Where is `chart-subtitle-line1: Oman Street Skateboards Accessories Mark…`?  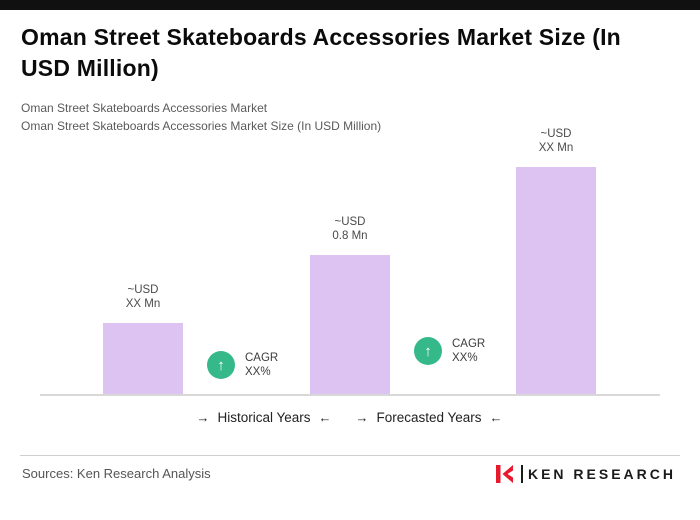
chart-subtitle-line1: Oman Street Skateboards Accessories Mark… is located at coordinates (144, 108).